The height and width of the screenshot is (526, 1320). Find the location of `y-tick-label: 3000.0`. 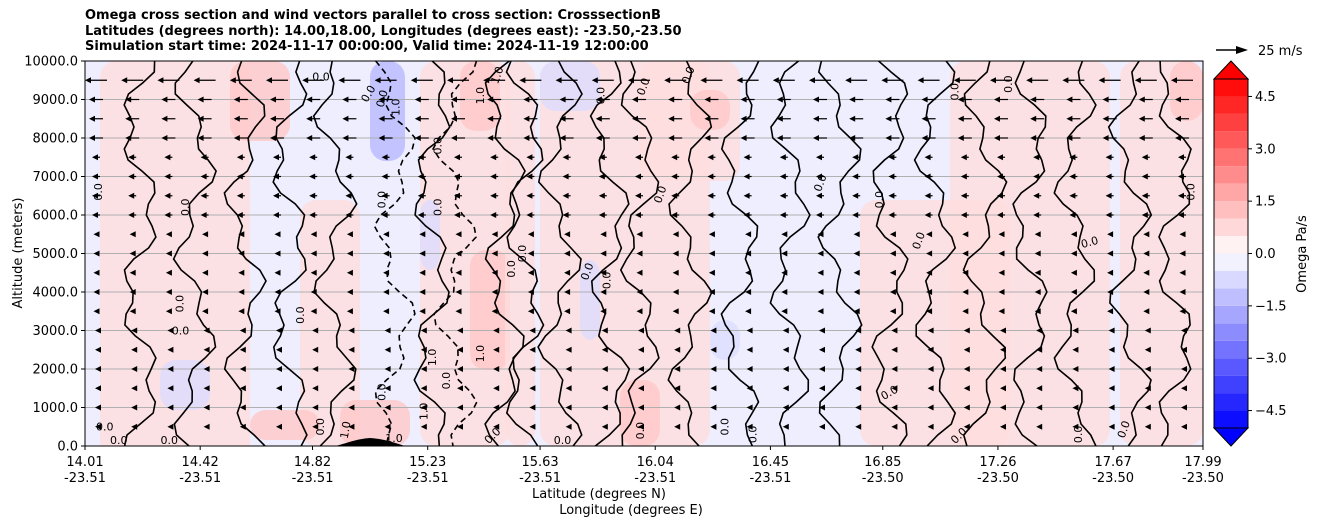

y-tick-label: 3000.0 is located at coordinates (56, 331).